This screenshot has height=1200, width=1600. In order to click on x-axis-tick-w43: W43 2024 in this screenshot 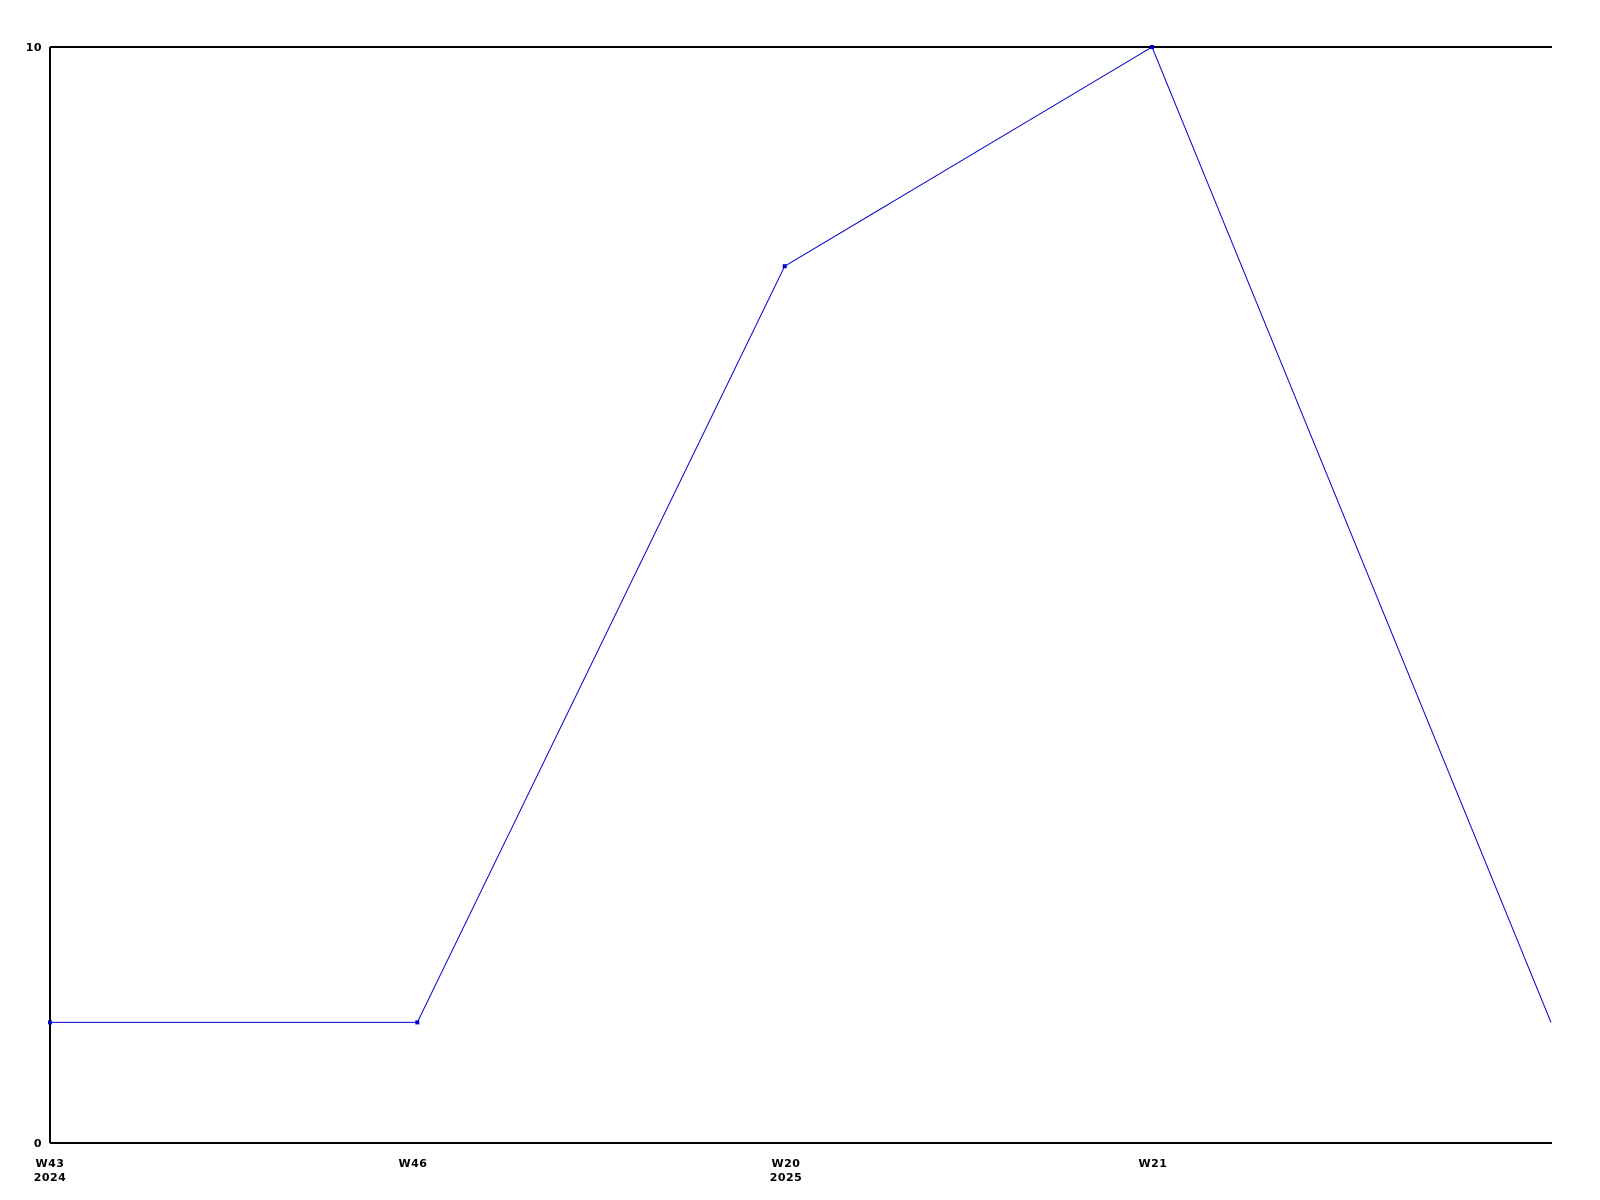, I will do `click(50, 1171)`.